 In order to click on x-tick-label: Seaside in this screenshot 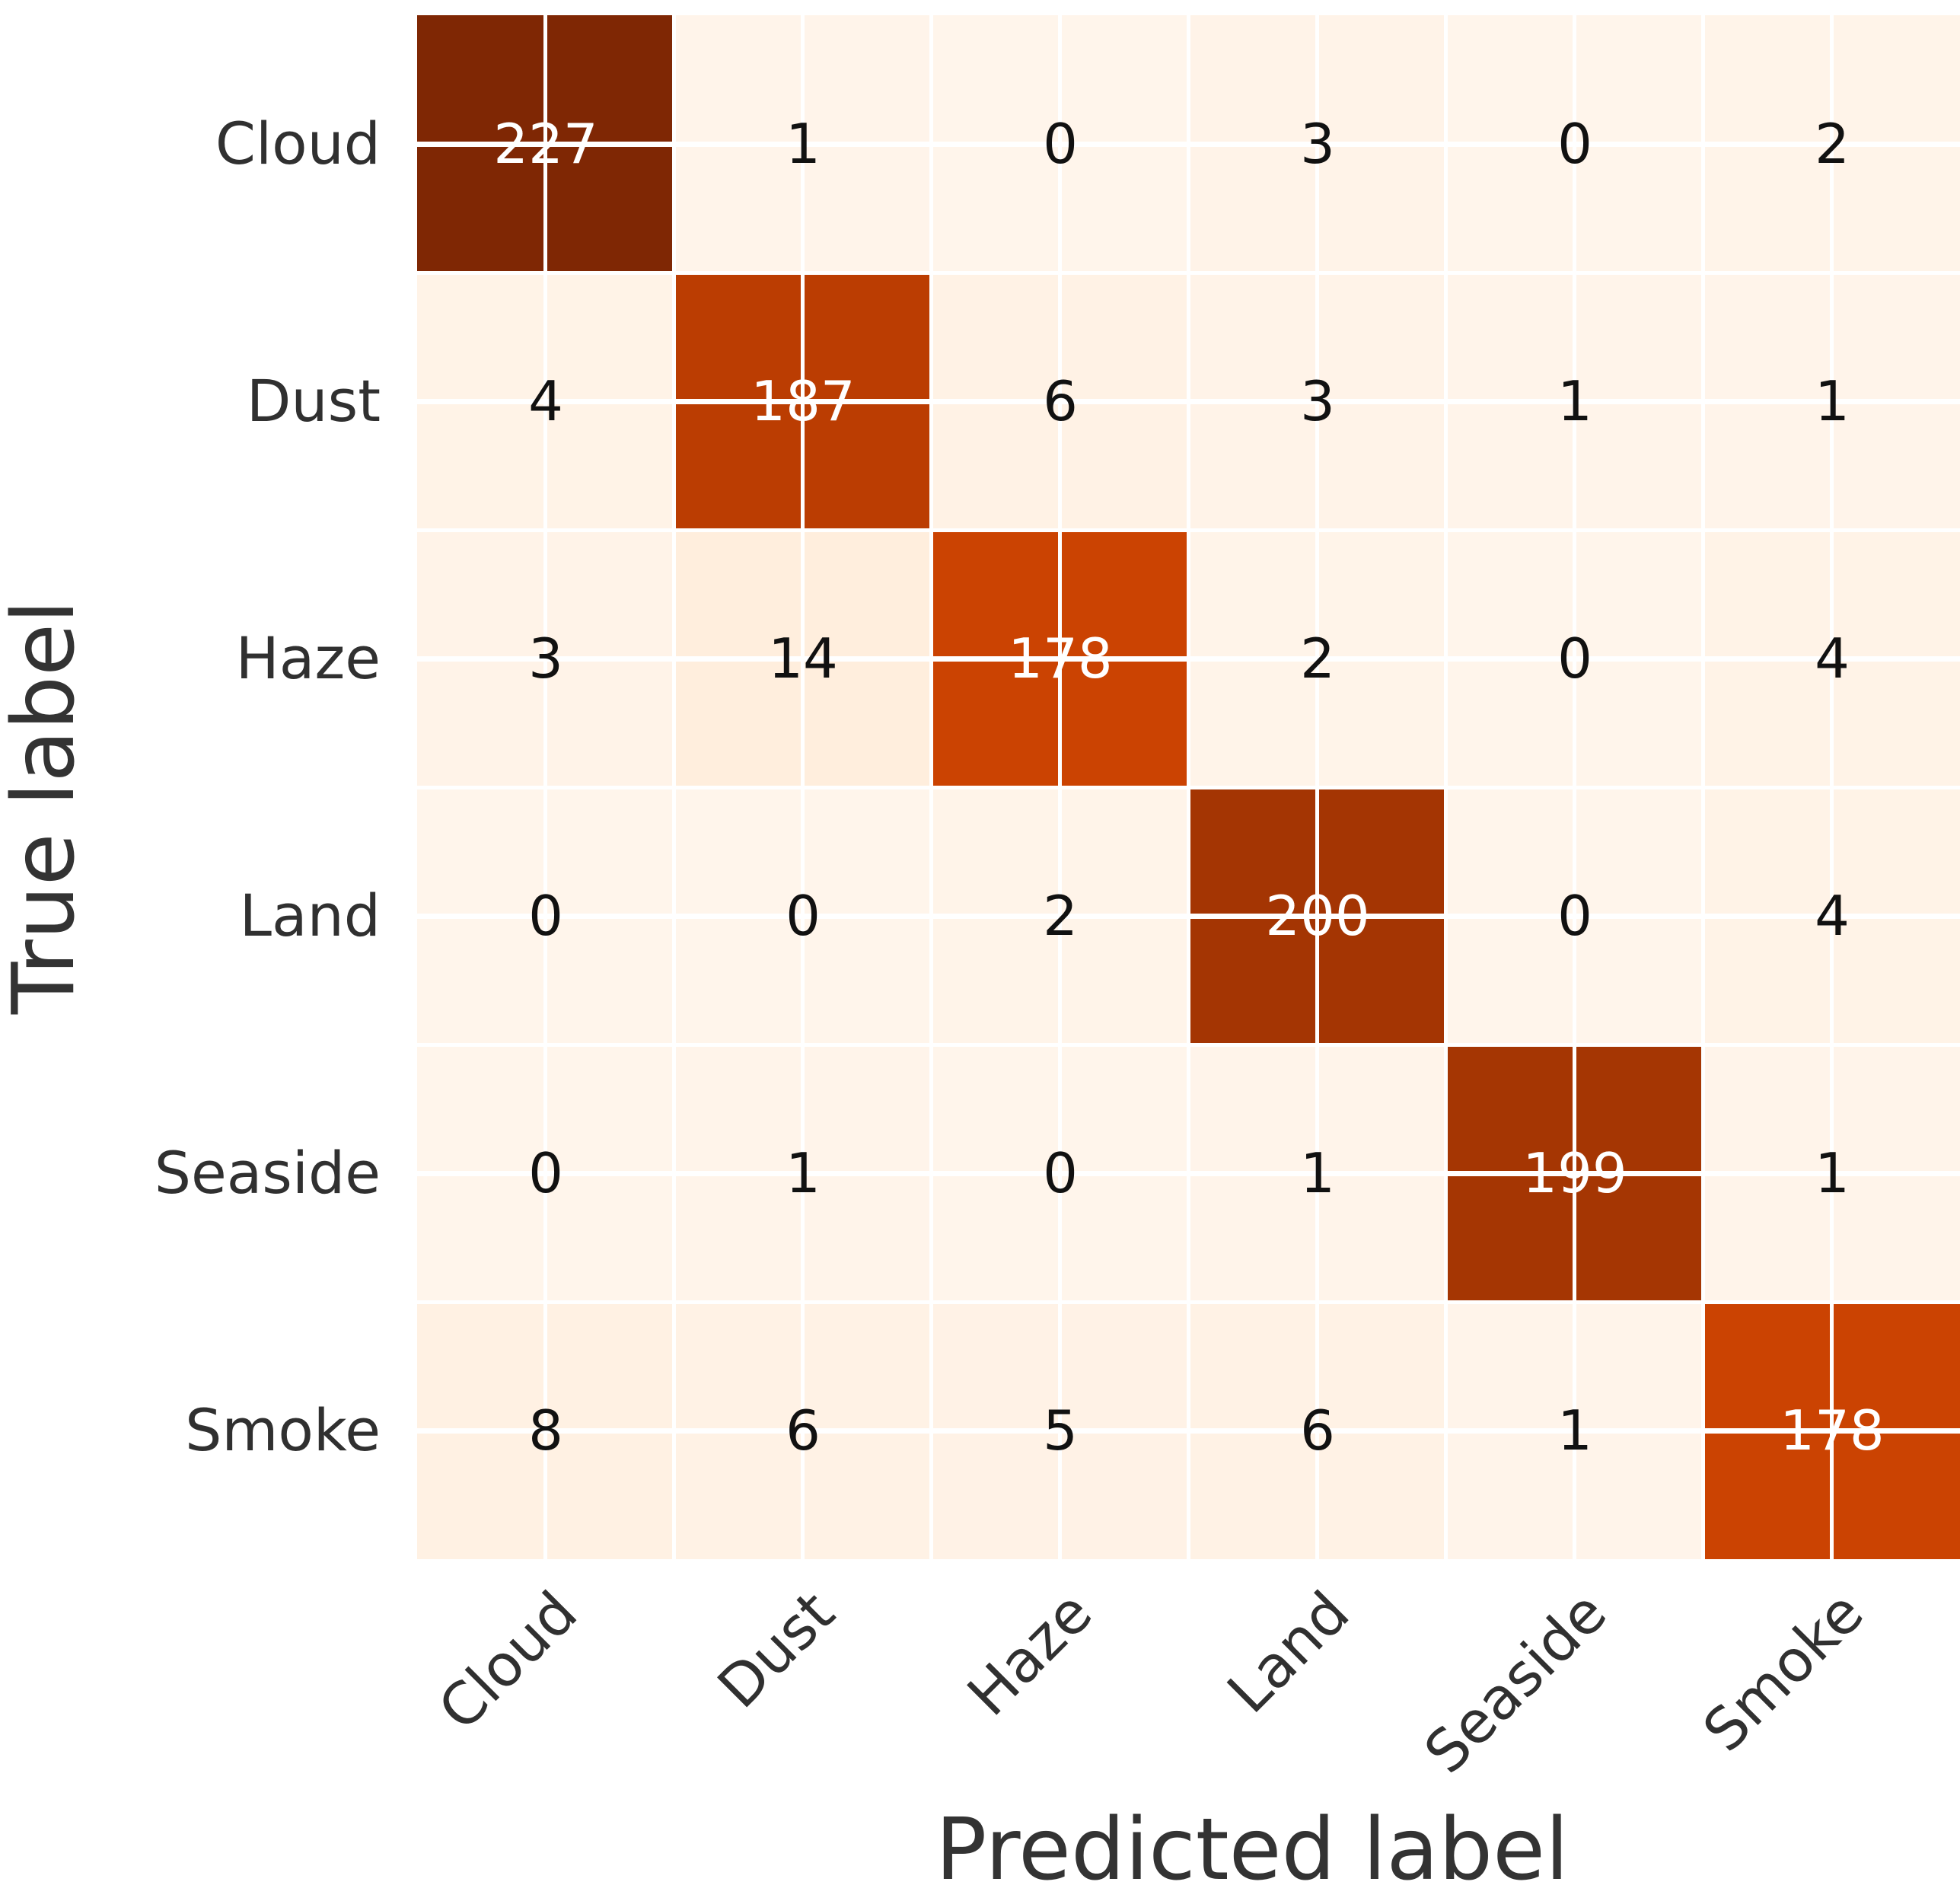, I will do `click(1515, 1682)`.